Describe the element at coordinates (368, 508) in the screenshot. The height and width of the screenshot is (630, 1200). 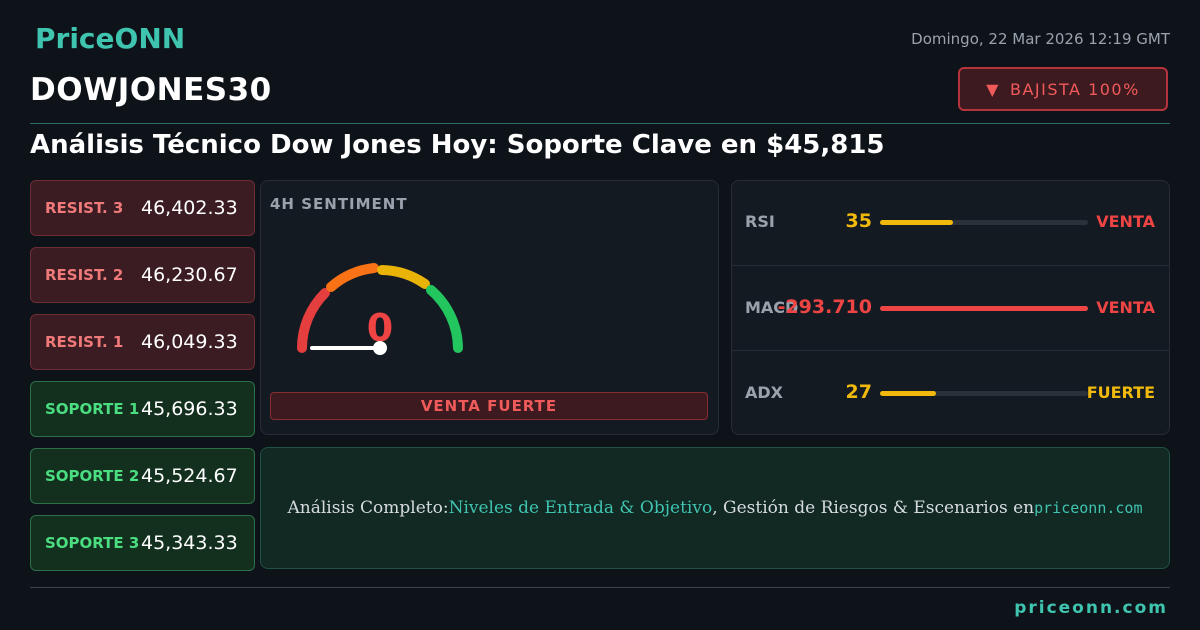
I see `cta-prefix: Análisis Completo:` at that location.